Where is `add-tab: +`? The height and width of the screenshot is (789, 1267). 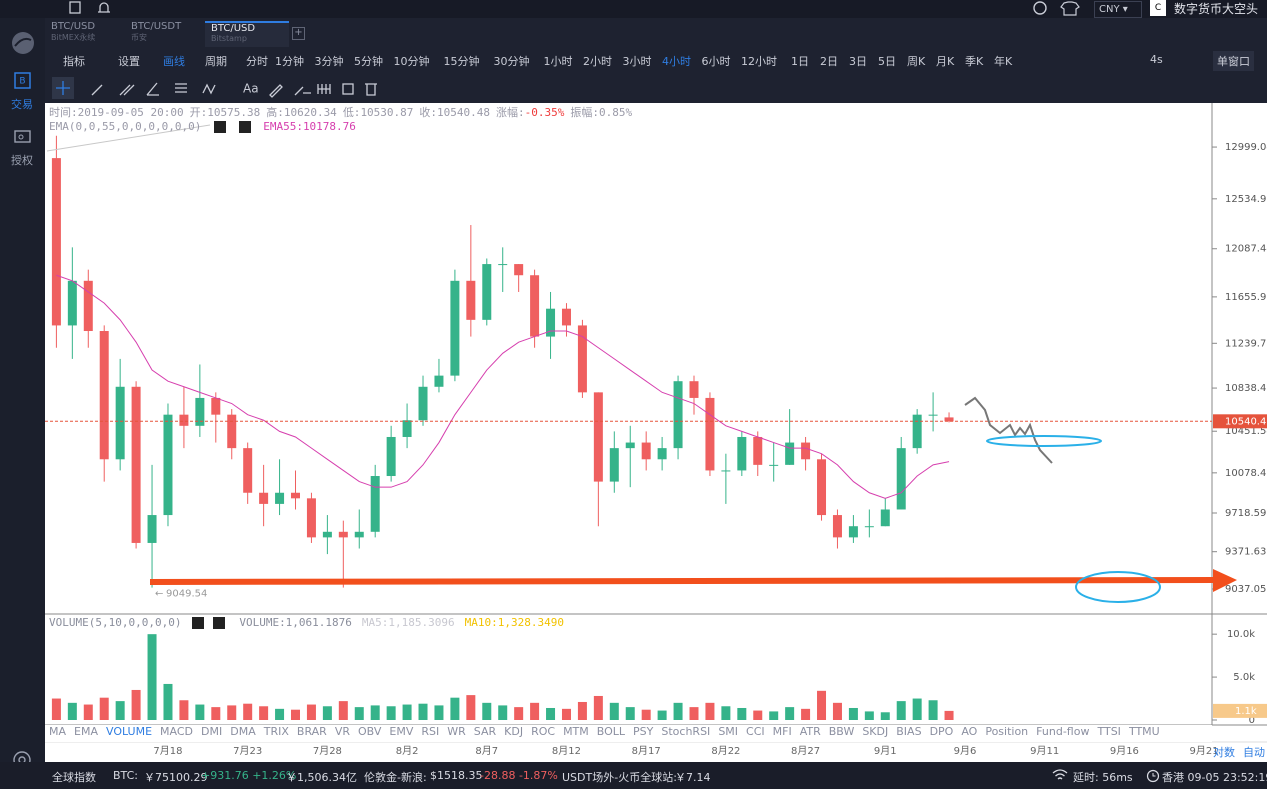 add-tab: + is located at coordinates (298, 33).